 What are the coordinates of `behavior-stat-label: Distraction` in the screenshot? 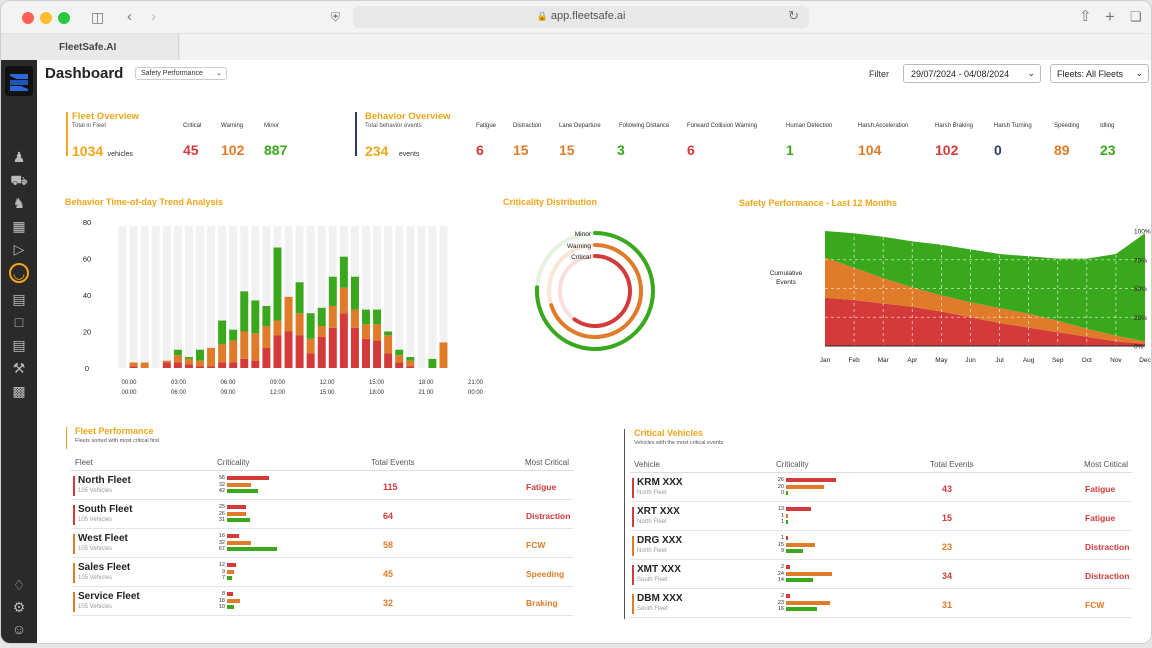 It's located at (527, 126).